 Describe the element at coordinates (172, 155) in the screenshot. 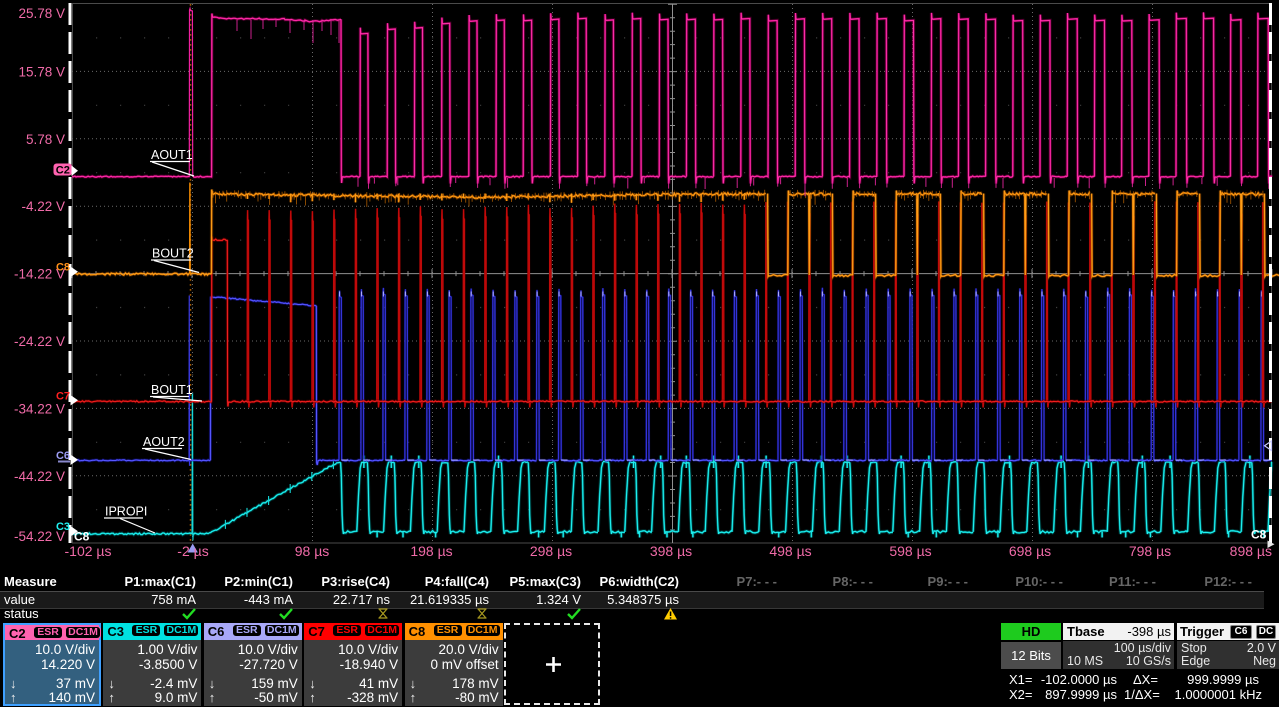

I see `svg-text: AOUT1` at that location.